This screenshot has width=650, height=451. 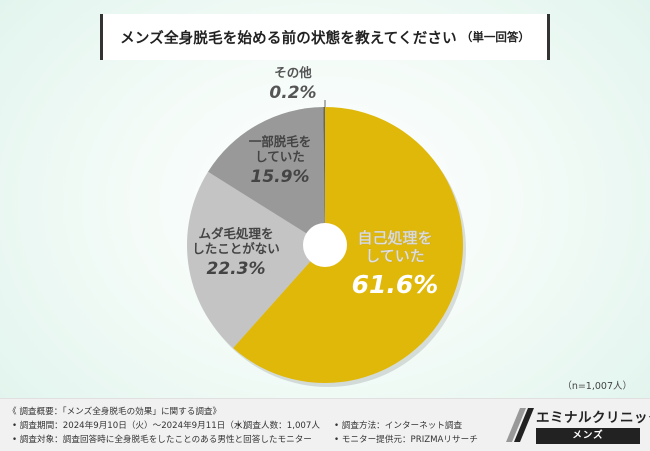 I want to click on footer-period: • 調査期間：2024年9月10日（火）〜2024年9月11日（水）, so click(x=132, y=426).